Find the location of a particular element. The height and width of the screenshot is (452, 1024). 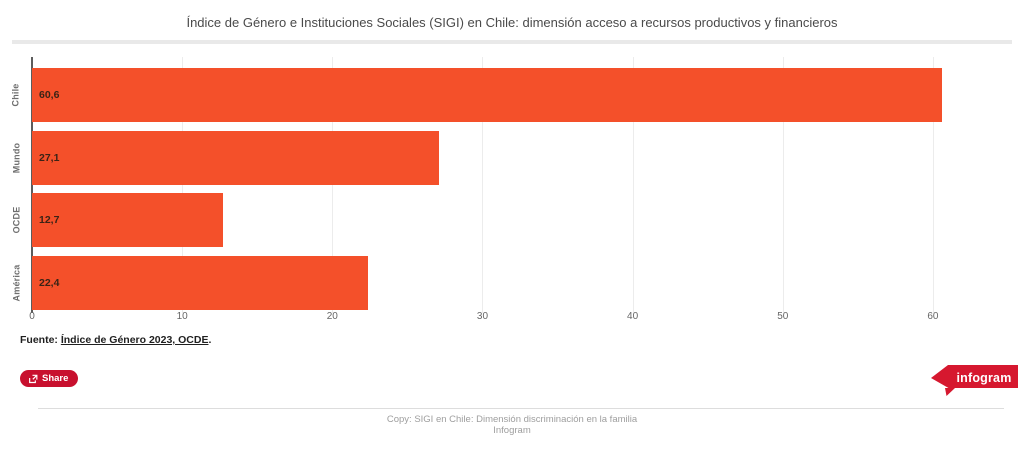

share-label: Share is located at coordinates (55, 378).